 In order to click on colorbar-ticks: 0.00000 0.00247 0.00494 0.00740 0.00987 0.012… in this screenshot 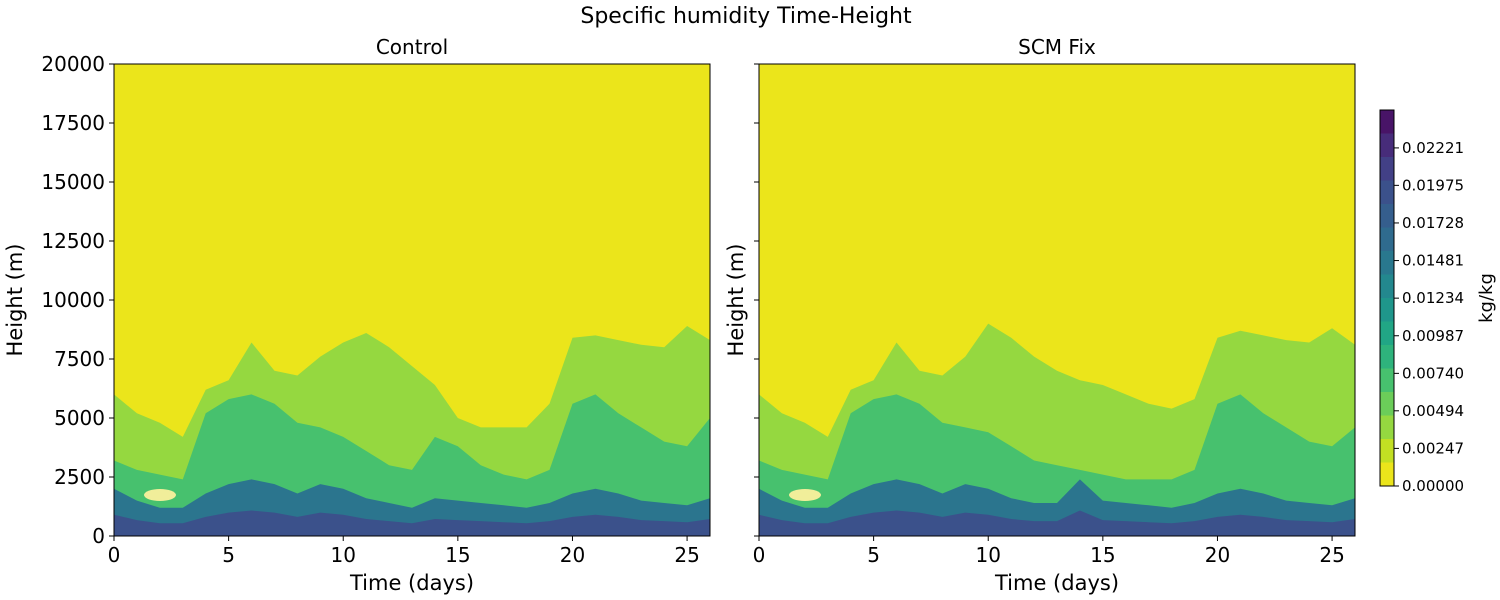, I will do `click(1429, 317)`.